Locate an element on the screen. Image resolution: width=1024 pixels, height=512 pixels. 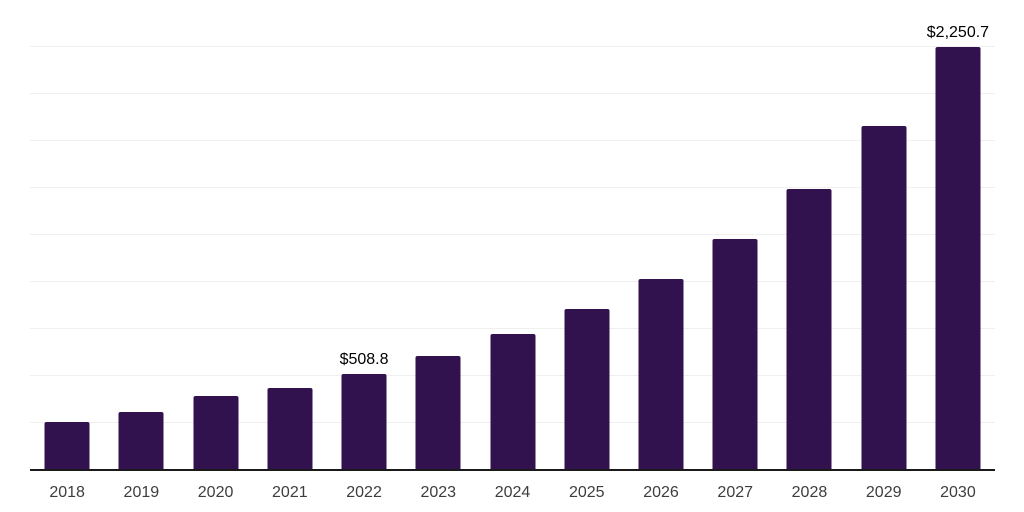
bar-value-label-2022: $508.8 is located at coordinates (364, 360).